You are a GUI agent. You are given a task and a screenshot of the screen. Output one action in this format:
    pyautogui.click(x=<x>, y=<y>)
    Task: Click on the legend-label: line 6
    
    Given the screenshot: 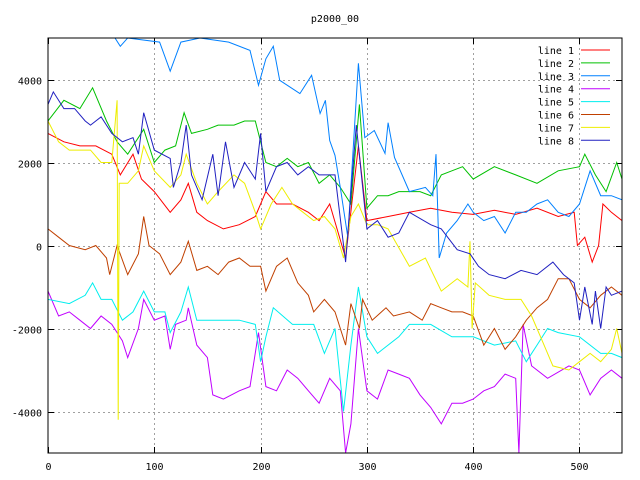 What is the action you would take?
    pyautogui.click(x=556, y=116)
    